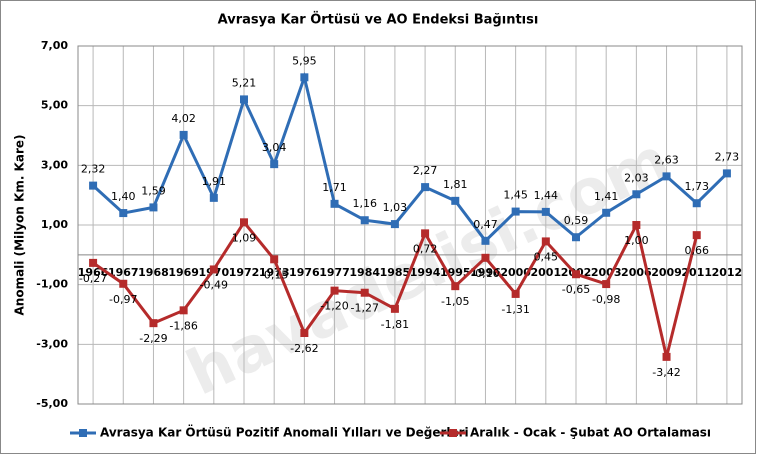 The height and width of the screenshot is (455, 757). I want to click on x-tick-label: 1969, so click(183, 272).